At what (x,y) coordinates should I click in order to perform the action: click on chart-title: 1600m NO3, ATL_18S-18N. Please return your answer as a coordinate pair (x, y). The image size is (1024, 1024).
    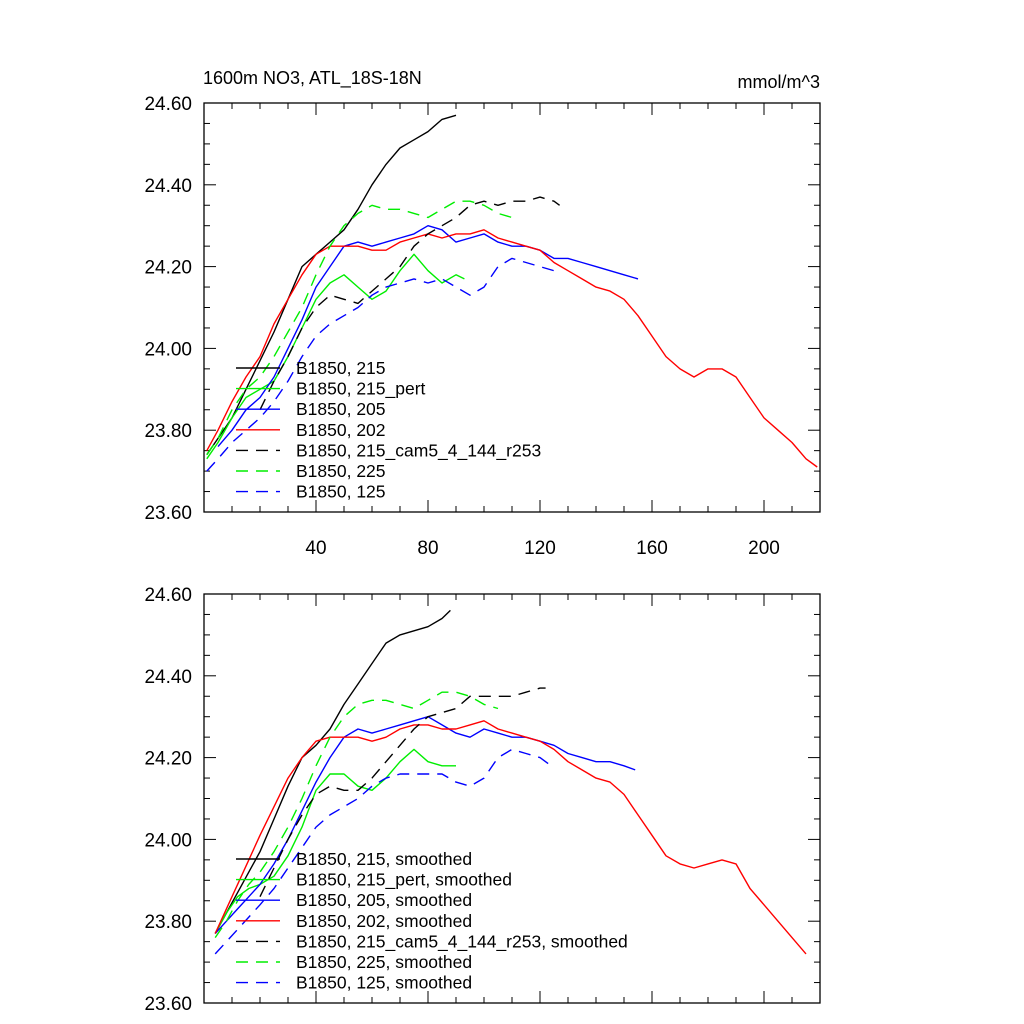
    Looking at the image, I should click on (312, 78).